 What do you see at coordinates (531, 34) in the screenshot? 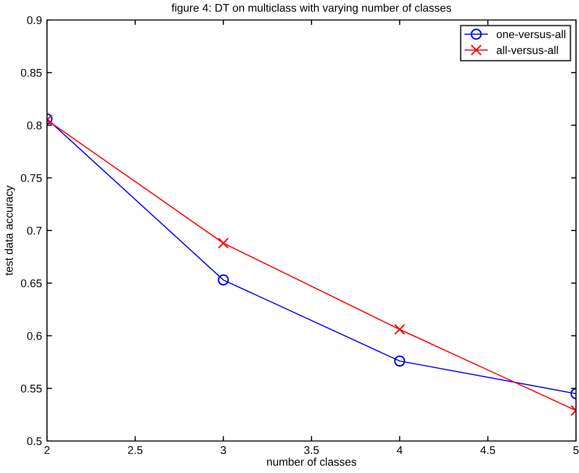
I see `legend-label: one-versus-all` at bounding box center [531, 34].